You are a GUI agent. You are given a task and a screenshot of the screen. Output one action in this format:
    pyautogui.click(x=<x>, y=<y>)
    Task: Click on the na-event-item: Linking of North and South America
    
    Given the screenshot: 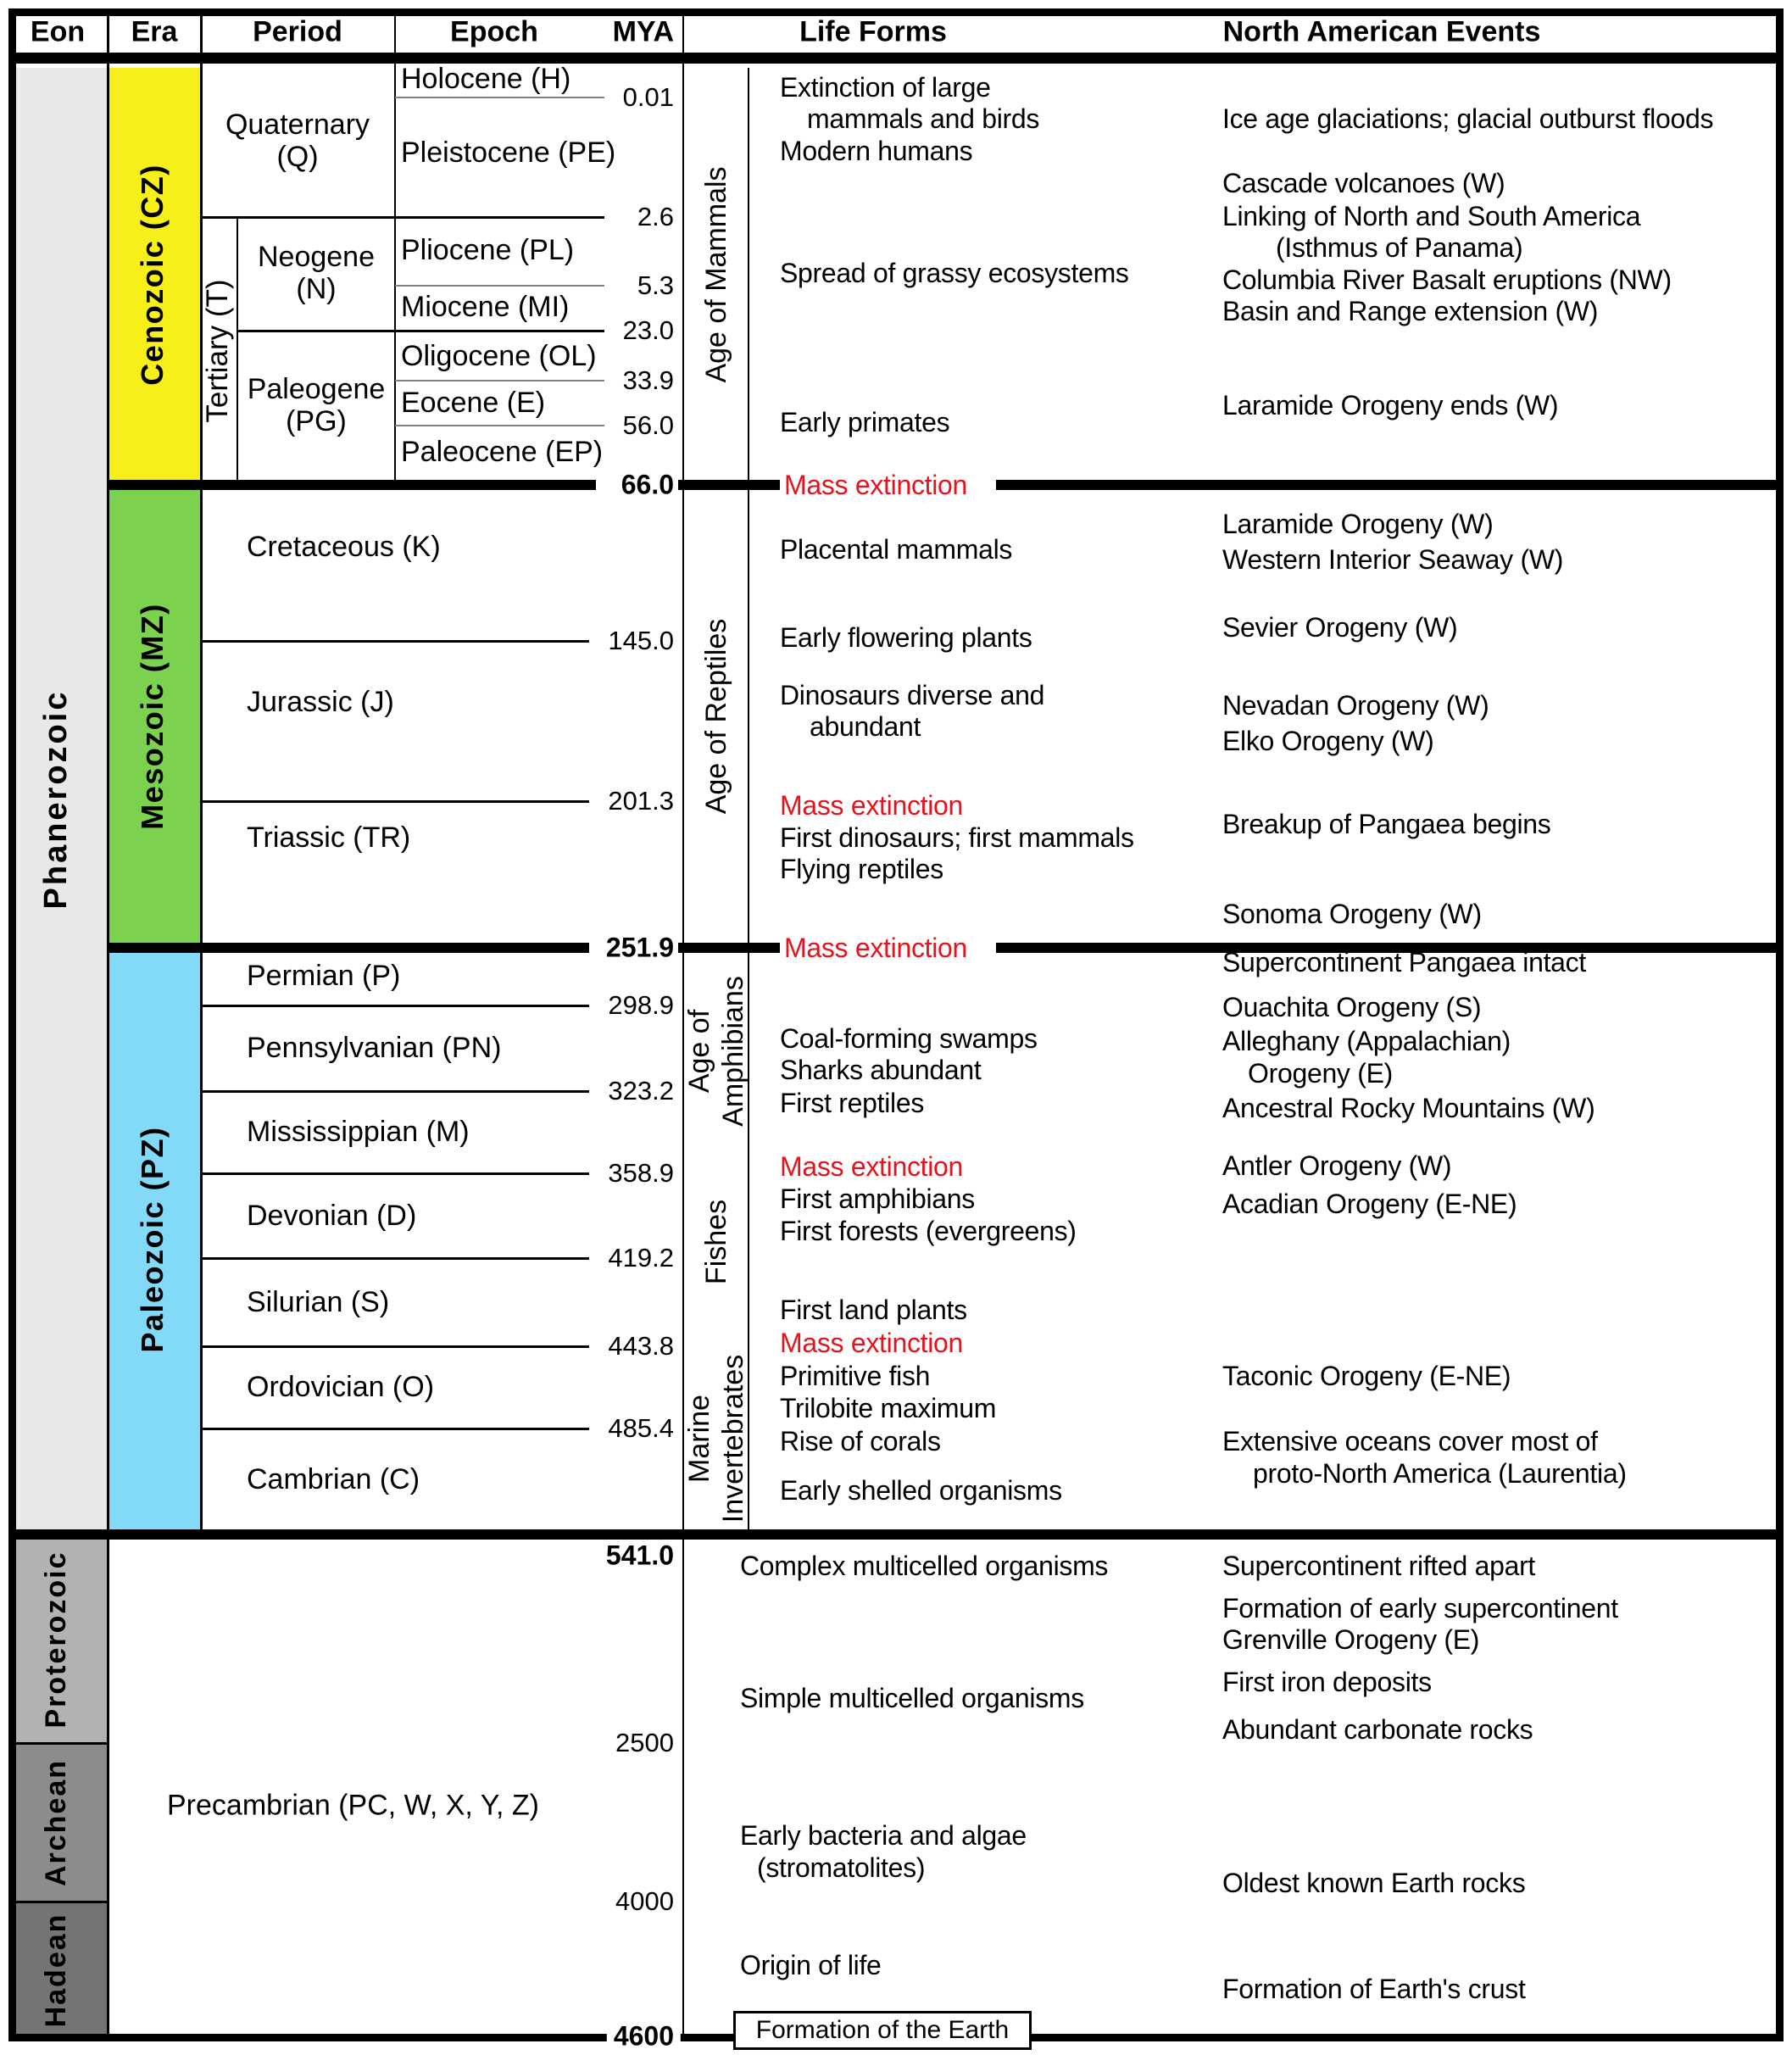 What is the action you would take?
    pyautogui.click(x=1431, y=216)
    